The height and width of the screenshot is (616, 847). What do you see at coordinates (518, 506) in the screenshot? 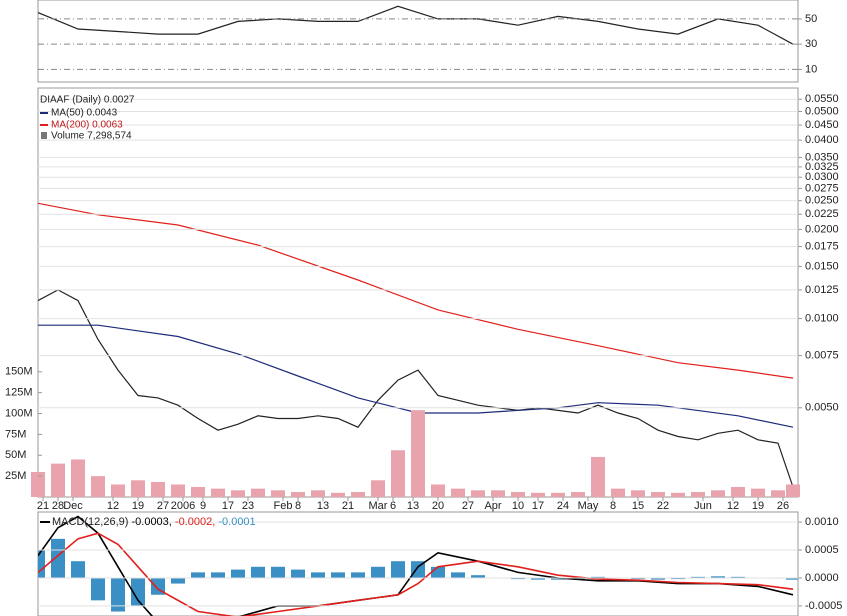
I see `x-tick-label: 10` at bounding box center [518, 506].